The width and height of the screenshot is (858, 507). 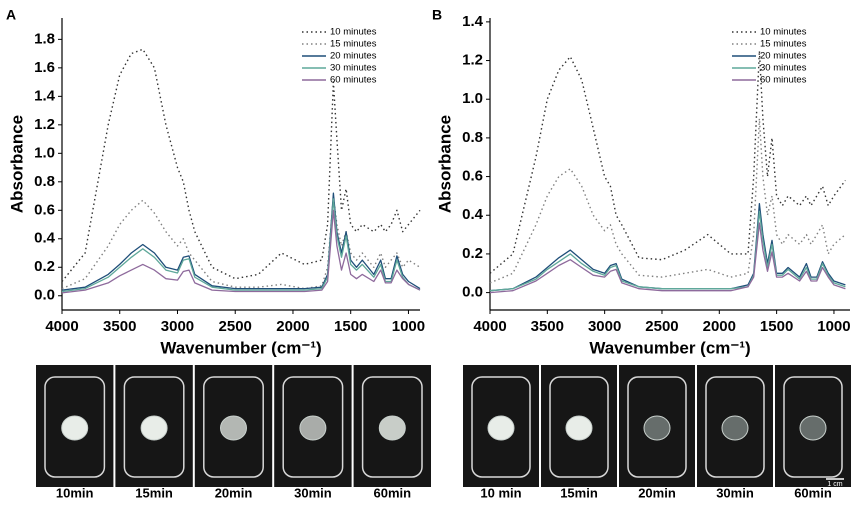 What do you see at coordinates (834, 484) in the screenshot?
I see `scale-bar-label: 1 cm` at bounding box center [834, 484].